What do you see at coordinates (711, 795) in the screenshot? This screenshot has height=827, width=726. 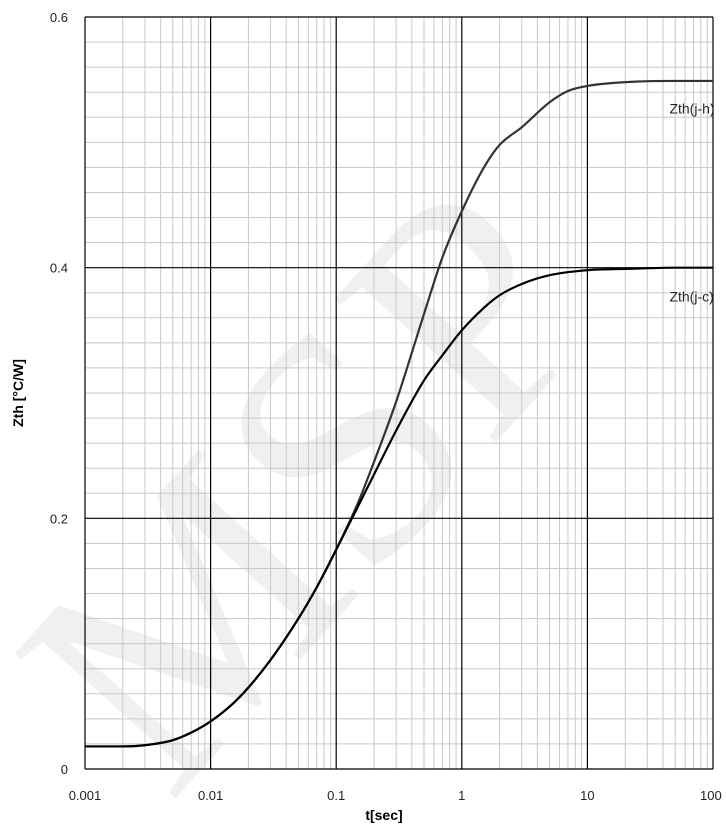 I see `x-tick-label: 100` at bounding box center [711, 795].